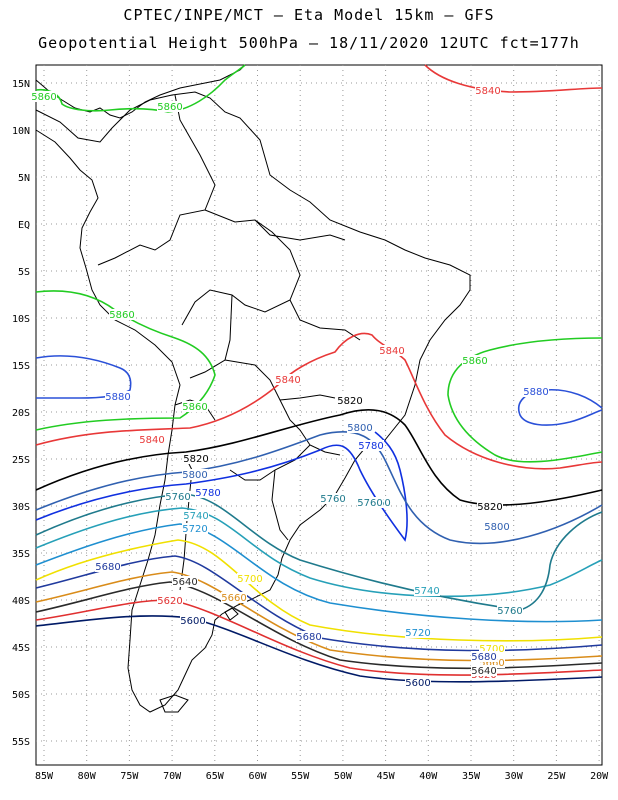 Image resolution: width=618 pixels, height=800 pixels. What do you see at coordinates (24, 272) in the screenshot?
I see `latitude-label: 5S` at bounding box center [24, 272].